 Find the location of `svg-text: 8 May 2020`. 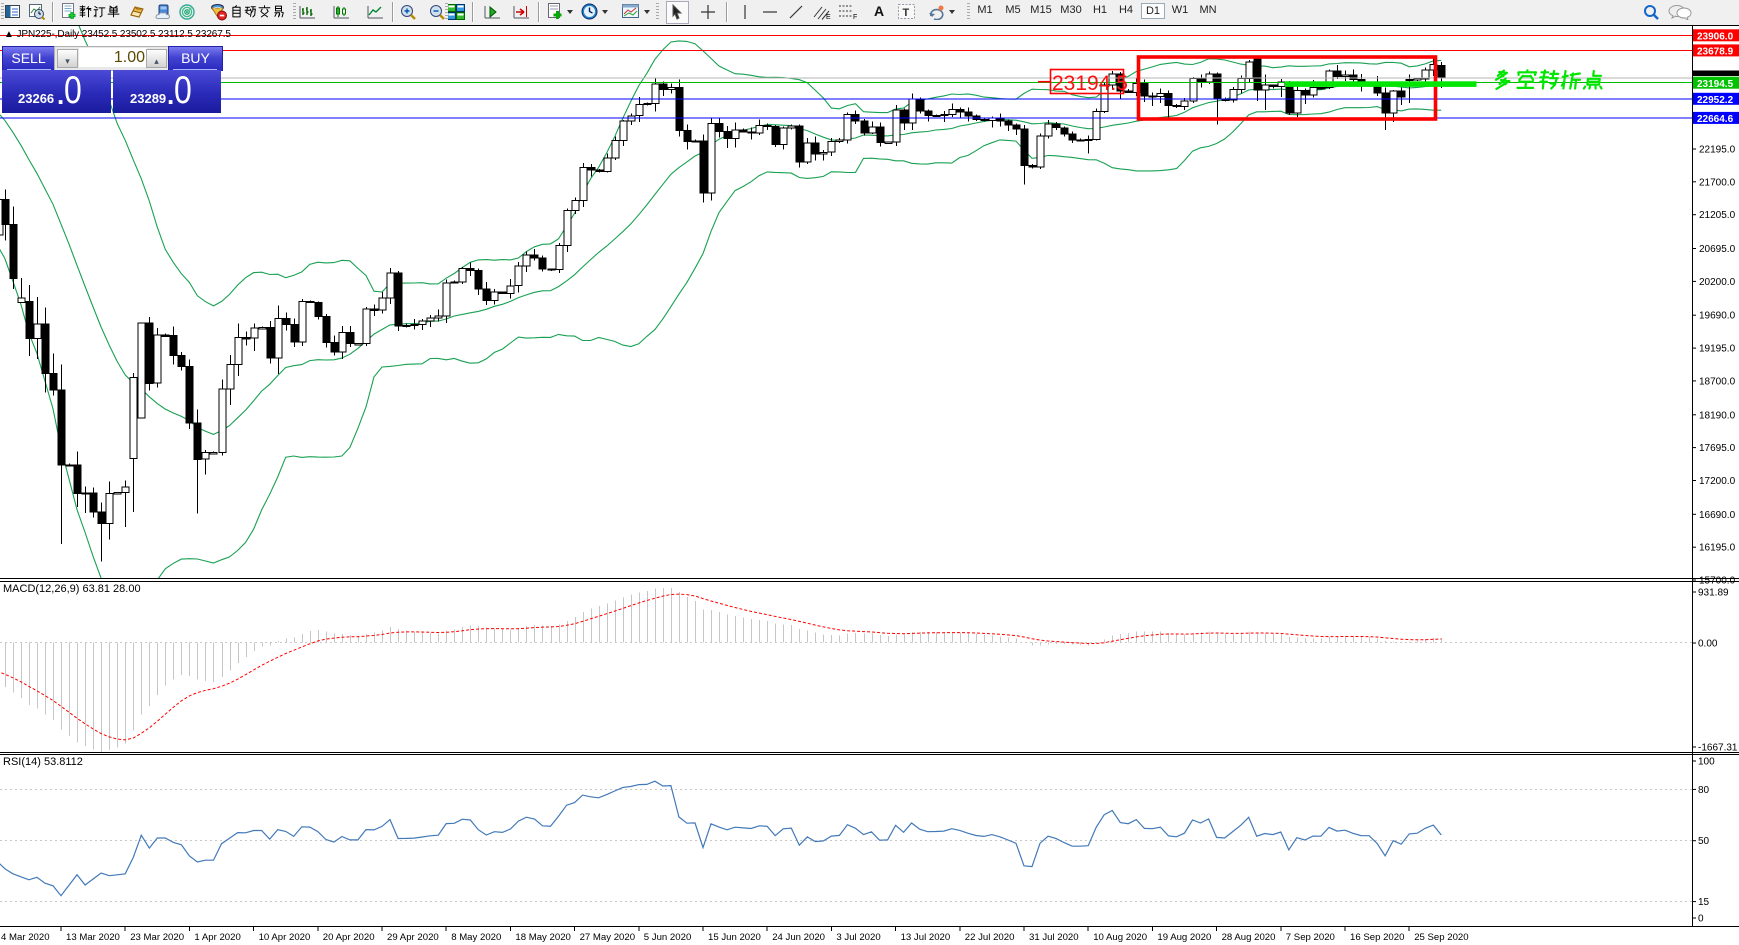

svg-text: 8 May 2020 is located at coordinates (476, 937).